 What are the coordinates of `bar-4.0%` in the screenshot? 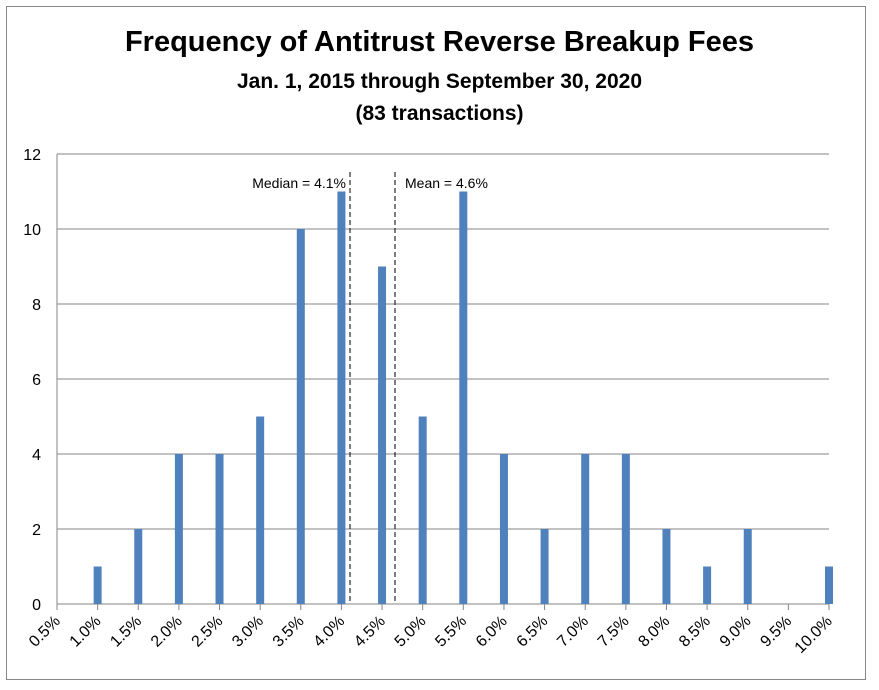 It's located at (341, 397).